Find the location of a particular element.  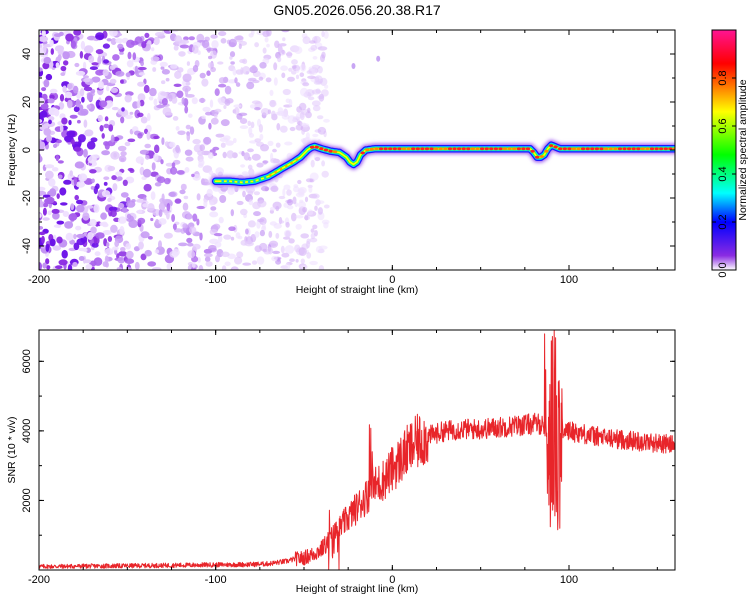

x-tick-label: -200 is located at coordinates (39, 280).